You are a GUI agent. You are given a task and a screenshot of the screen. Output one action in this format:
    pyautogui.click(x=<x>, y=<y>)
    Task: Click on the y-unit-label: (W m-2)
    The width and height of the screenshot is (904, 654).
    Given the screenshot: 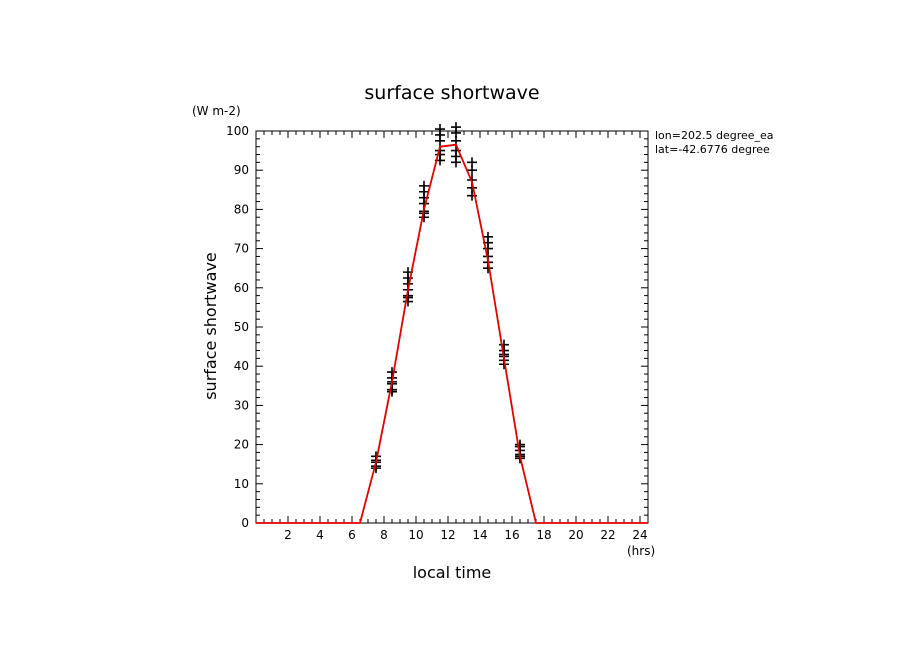 What is the action you would take?
    pyautogui.click(x=216, y=111)
    